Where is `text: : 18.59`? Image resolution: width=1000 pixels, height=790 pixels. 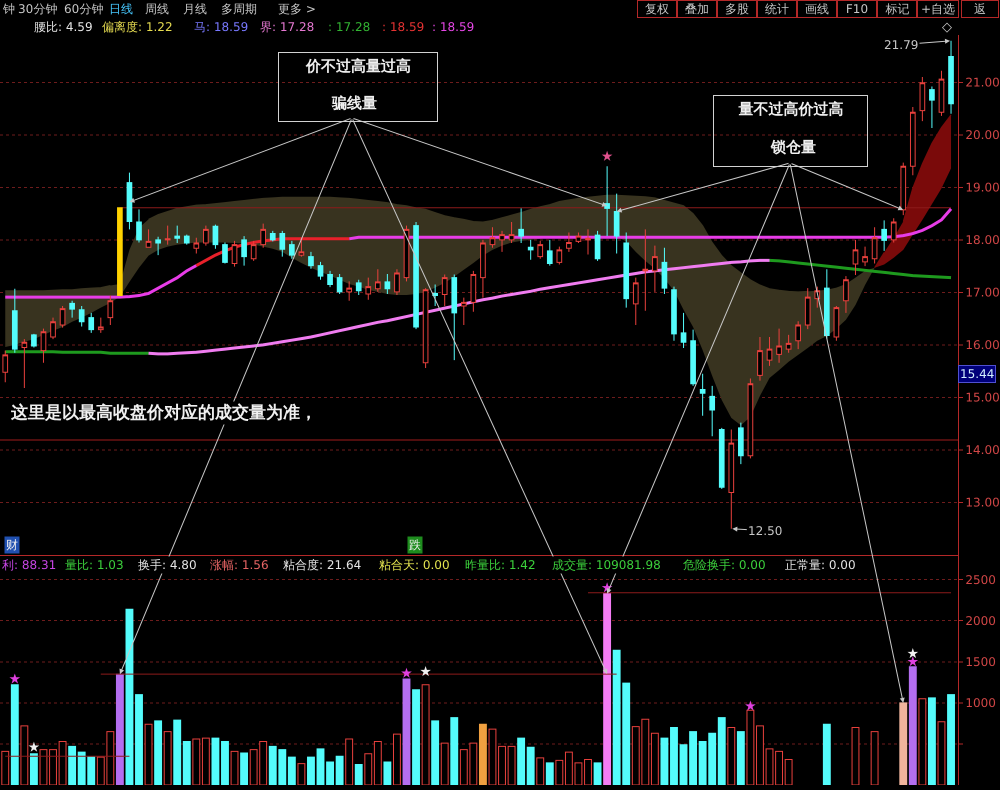 text: : 18.59 is located at coordinates (403, 27).